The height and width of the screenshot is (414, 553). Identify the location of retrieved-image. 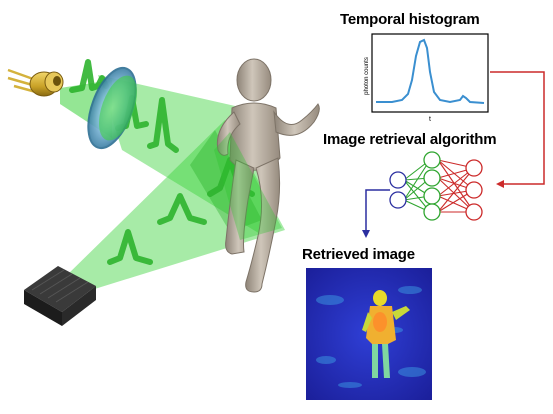
(369, 334).